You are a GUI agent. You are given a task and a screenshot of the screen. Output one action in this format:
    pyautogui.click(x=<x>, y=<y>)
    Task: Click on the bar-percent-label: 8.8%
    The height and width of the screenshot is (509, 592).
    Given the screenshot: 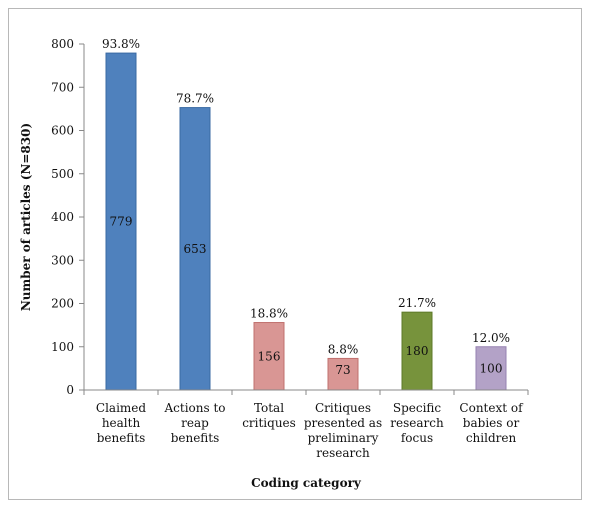 What is the action you would take?
    pyautogui.click(x=343, y=349)
    